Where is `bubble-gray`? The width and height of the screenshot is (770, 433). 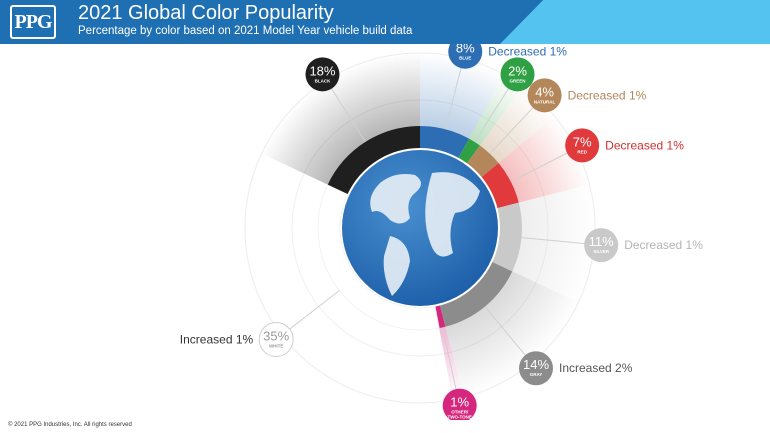 bubble-gray is located at coordinates (536, 368).